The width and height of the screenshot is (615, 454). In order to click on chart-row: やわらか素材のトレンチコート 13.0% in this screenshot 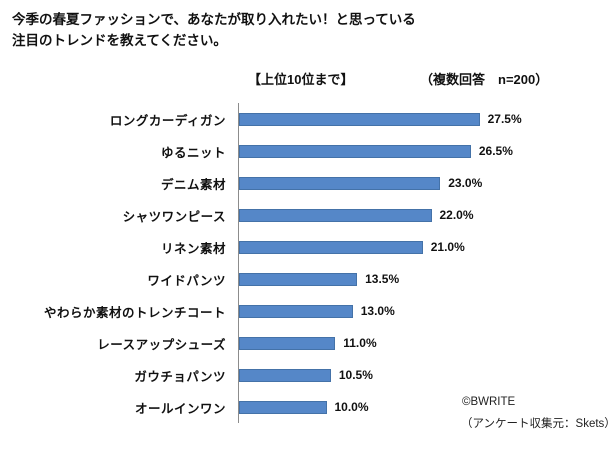, I will do `click(307, 311)`.